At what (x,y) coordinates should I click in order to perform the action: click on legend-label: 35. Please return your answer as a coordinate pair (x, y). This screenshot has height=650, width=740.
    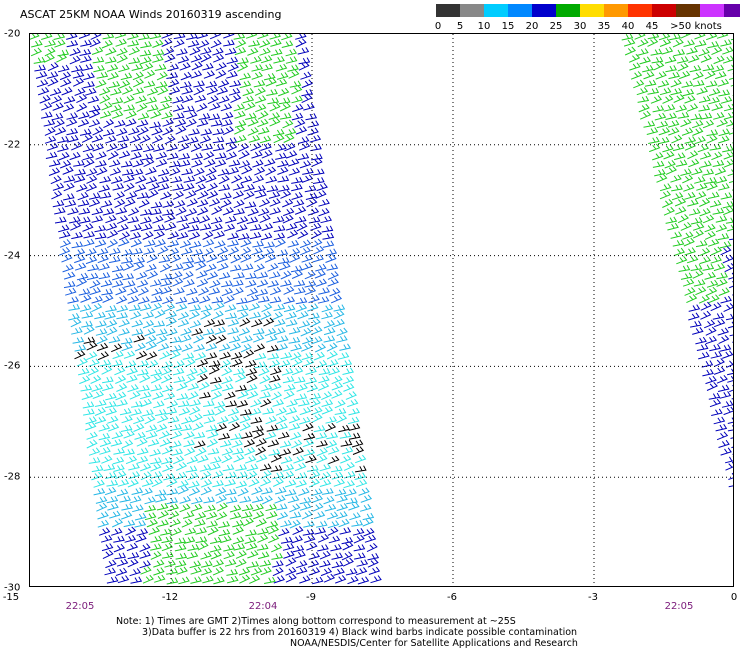
    Looking at the image, I should click on (604, 26).